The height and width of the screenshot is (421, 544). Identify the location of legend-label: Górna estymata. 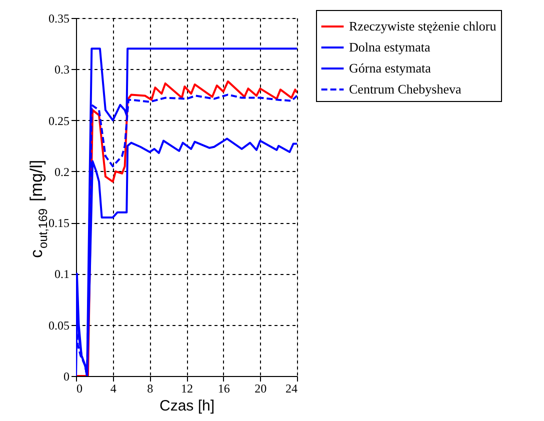
(390, 68).